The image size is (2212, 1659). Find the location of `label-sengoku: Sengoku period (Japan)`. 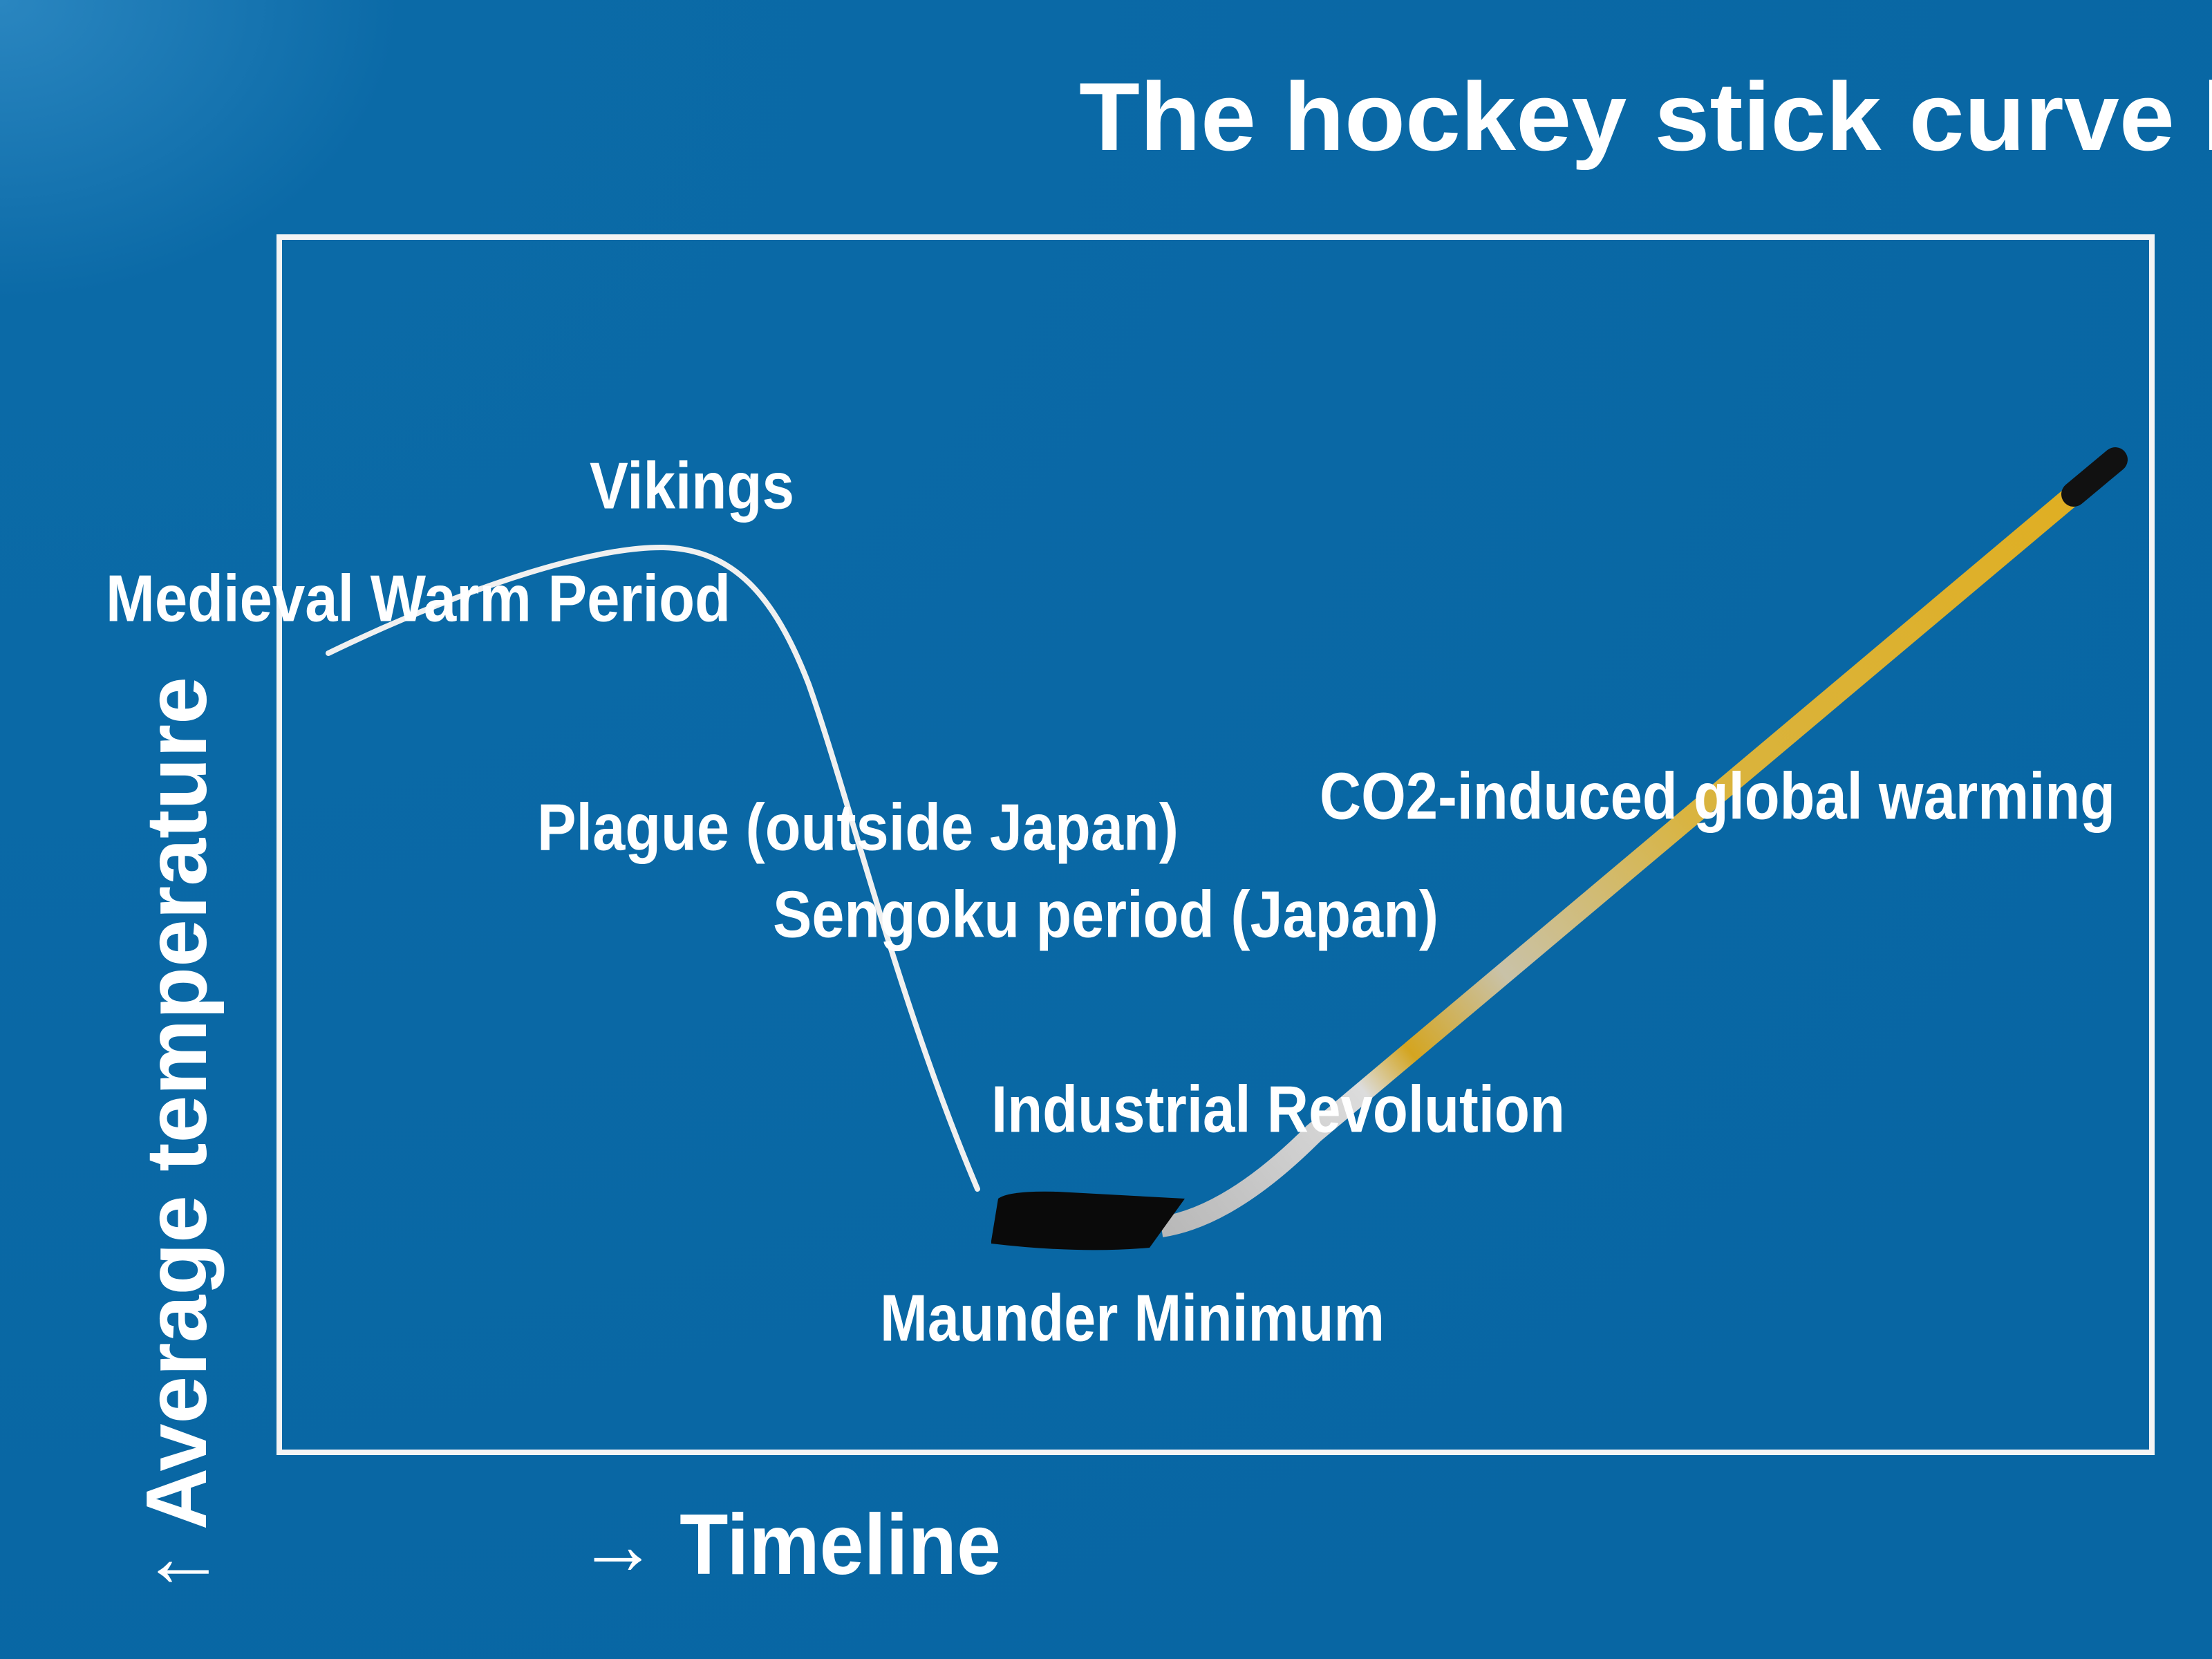

label-sengoku: Sengoku period (Japan) is located at coordinates (1105, 914).